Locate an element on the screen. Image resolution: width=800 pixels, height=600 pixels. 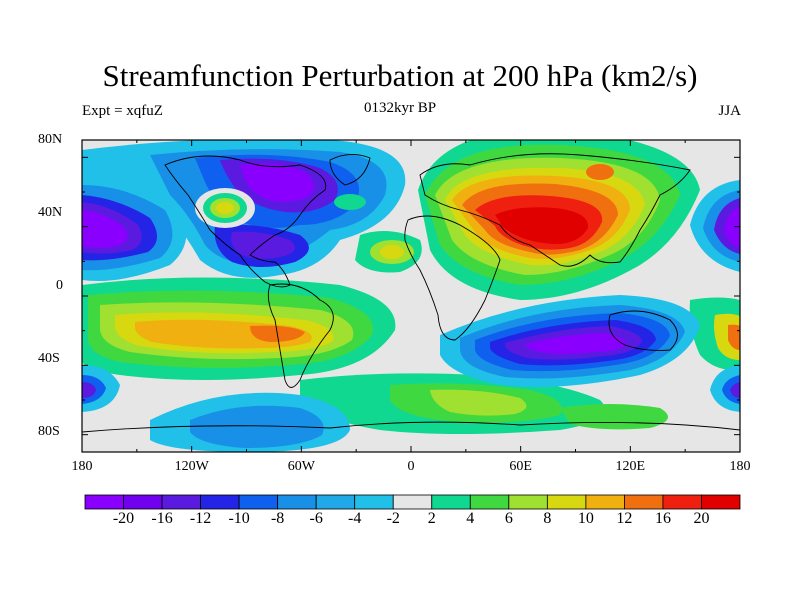
x-tick-label: 60E is located at coordinates (520, 466).